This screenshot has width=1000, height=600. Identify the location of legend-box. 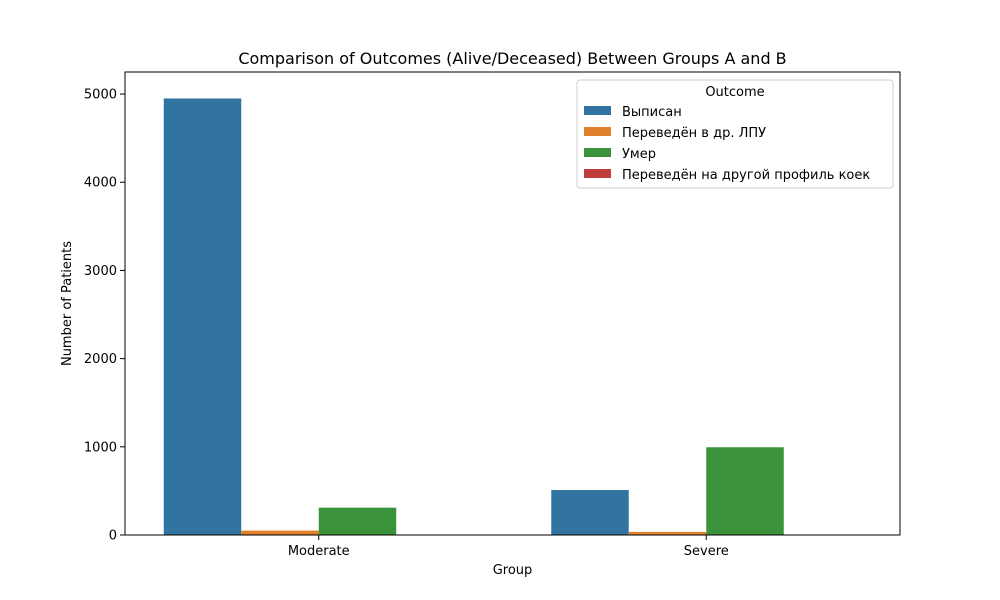
(735, 134).